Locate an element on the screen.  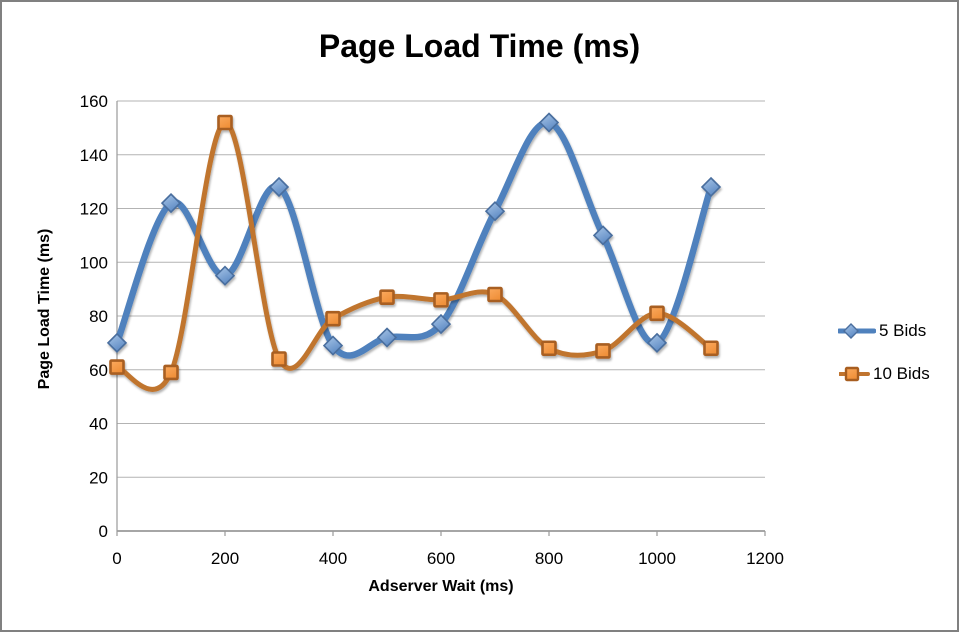
legend-diamond-marker-icon is located at coordinates (851, 331).